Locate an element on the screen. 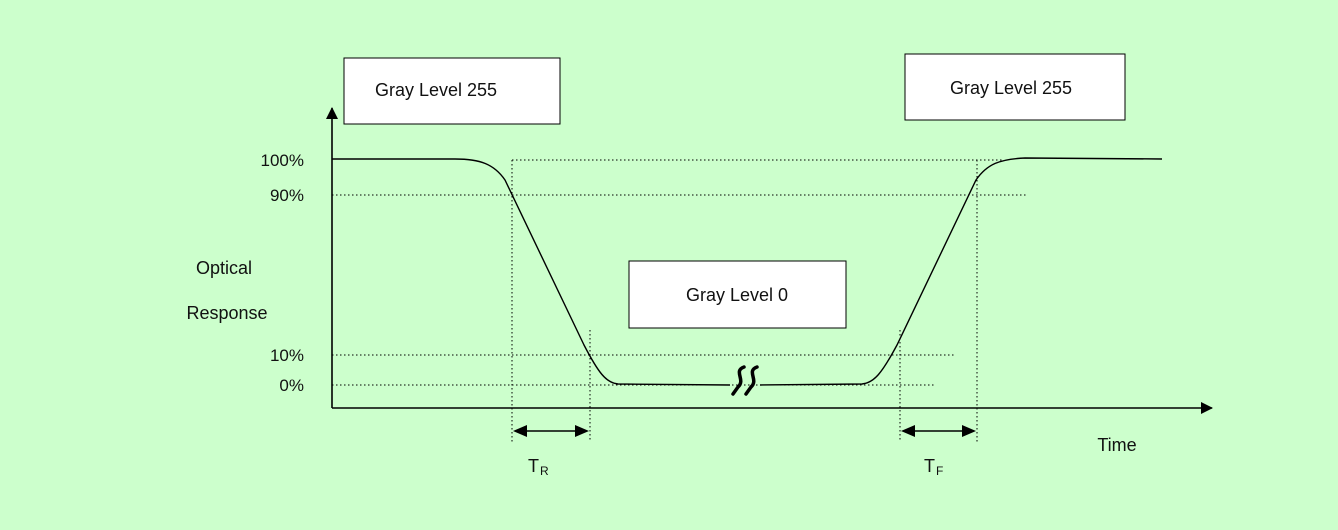 The image size is (1338, 530). fall-interval-arrow is located at coordinates (938, 431).